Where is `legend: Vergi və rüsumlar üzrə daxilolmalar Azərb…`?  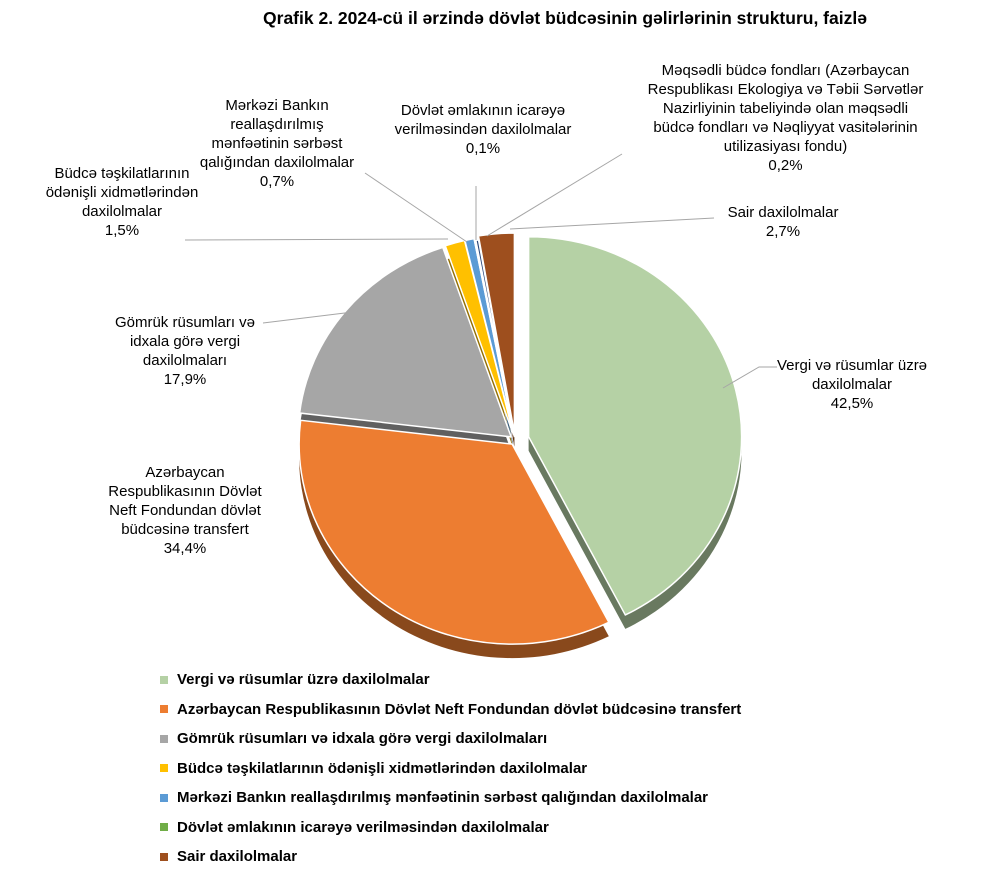 legend: Vergi və rüsumlar üzrə daxilolmalar Azərb… is located at coordinates (450, 768).